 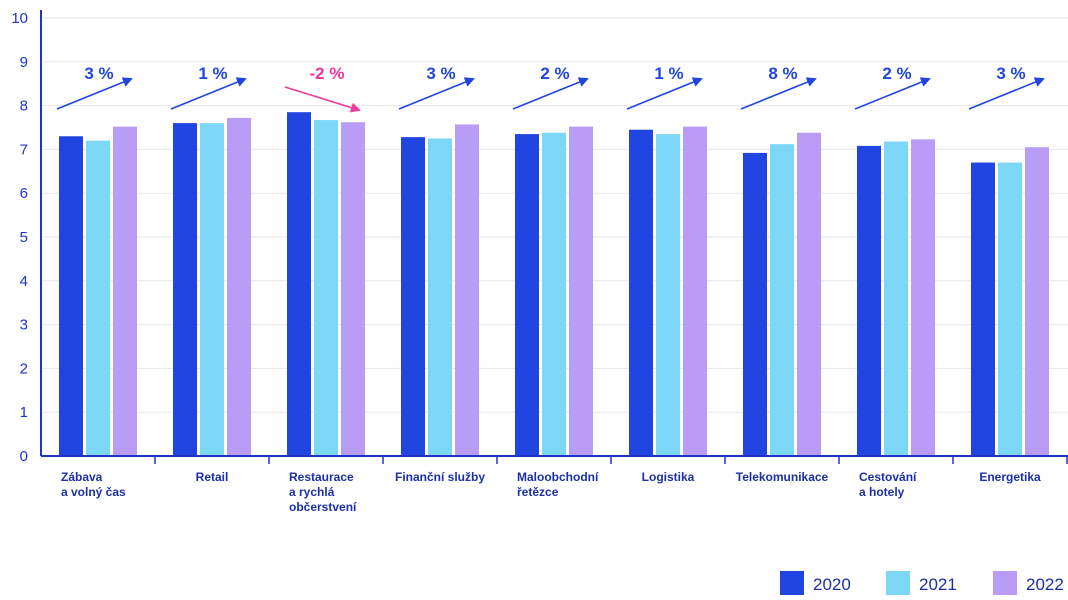 I want to click on x-tick-label: Finanční služby, so click(x=440, y=477).